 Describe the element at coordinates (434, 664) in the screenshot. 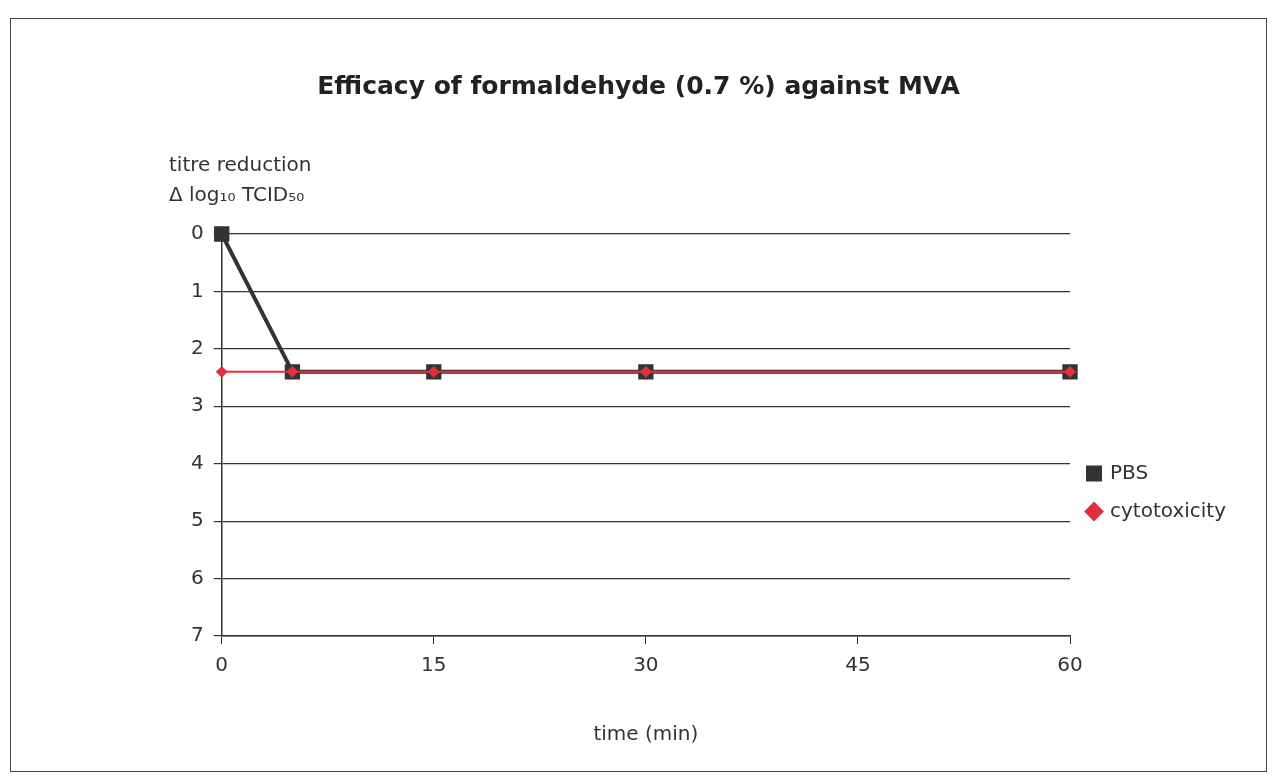

I see `x-tick-label: 15` at that location.